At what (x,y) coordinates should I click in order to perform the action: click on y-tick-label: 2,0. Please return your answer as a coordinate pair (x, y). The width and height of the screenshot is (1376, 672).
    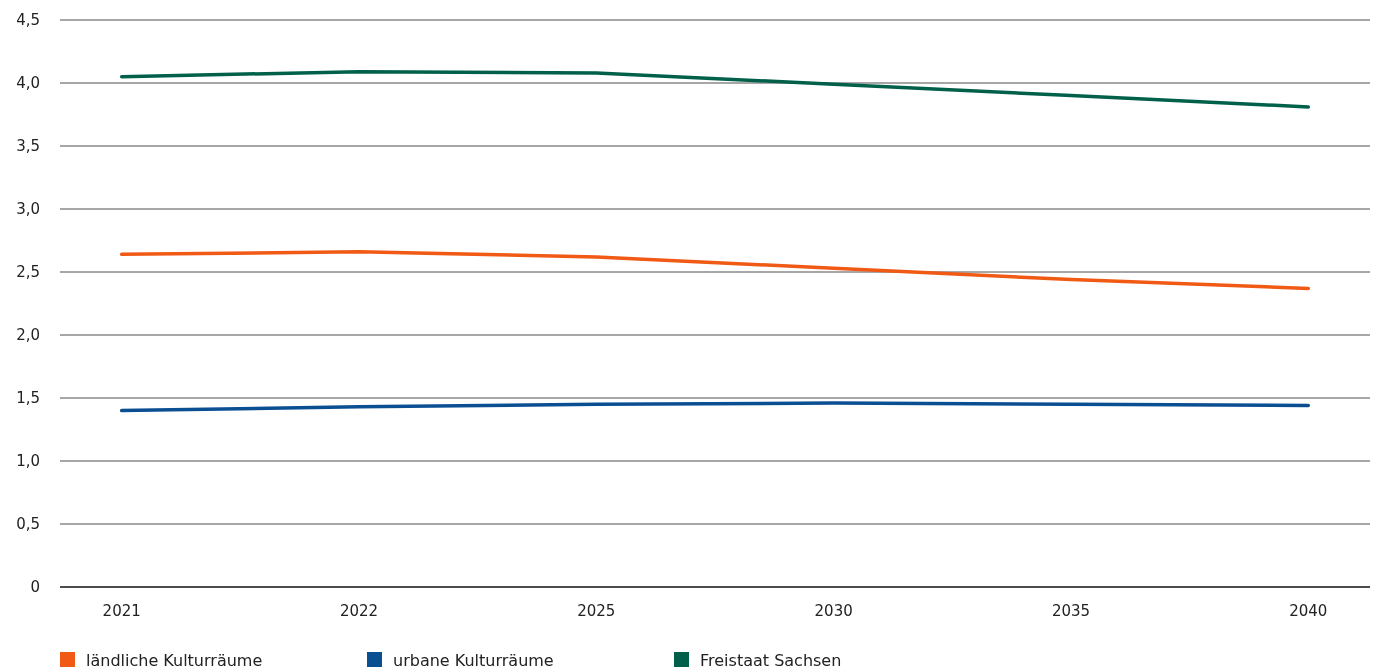
    Looking at the image, I should click on (28, 335).